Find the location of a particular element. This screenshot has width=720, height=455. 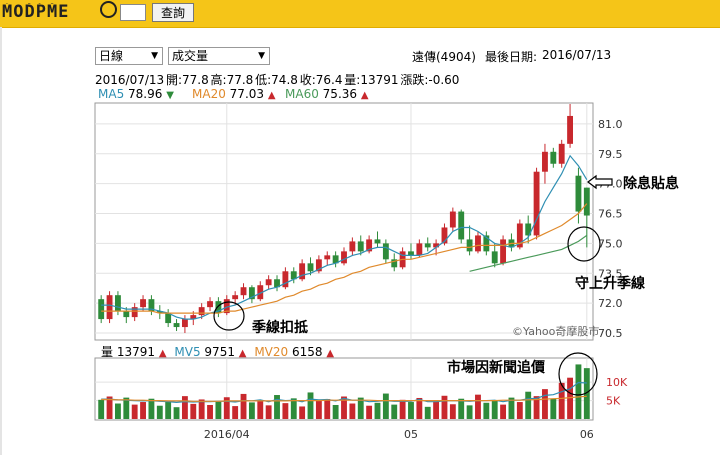

left-divider is located at coordinates (1, 241).